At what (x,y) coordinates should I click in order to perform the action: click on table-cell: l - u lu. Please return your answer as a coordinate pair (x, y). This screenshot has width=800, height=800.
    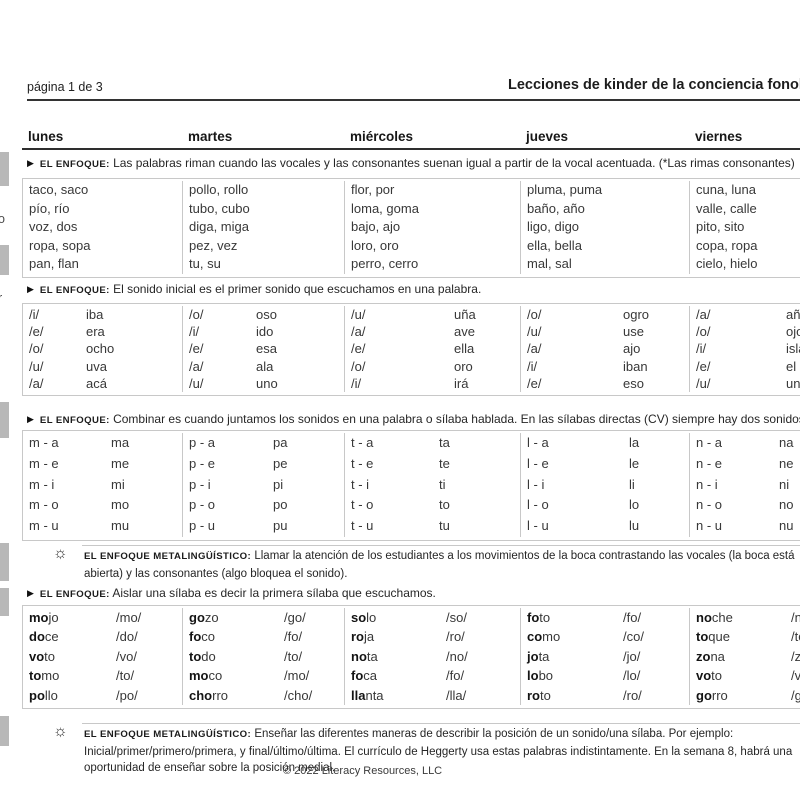
    Looking at the image, I should click on (583, 526).